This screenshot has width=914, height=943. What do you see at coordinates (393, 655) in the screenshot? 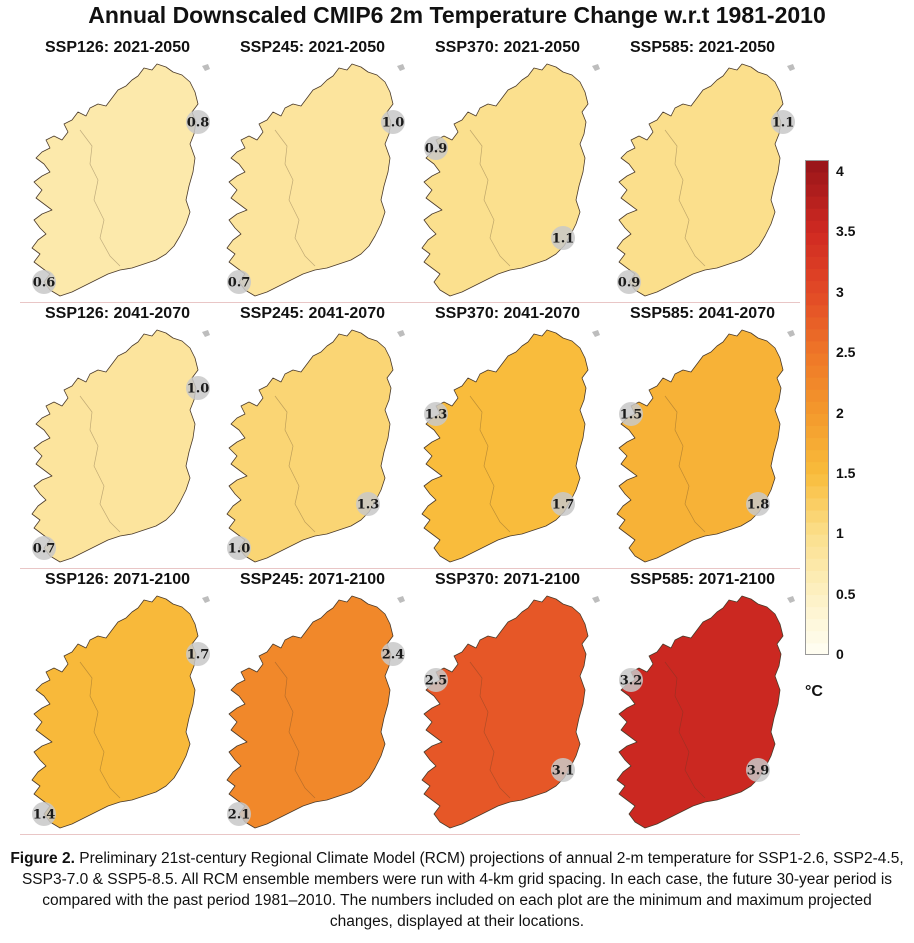
I see `max-label: 2.4` at bounding box center [393, 655].